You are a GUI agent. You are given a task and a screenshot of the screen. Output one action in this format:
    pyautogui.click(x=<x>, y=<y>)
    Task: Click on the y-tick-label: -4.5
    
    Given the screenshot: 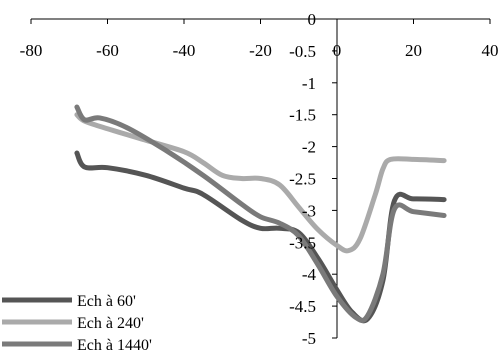 What is the action you would take?
    pyautogui.click(x=302, y=306)
    